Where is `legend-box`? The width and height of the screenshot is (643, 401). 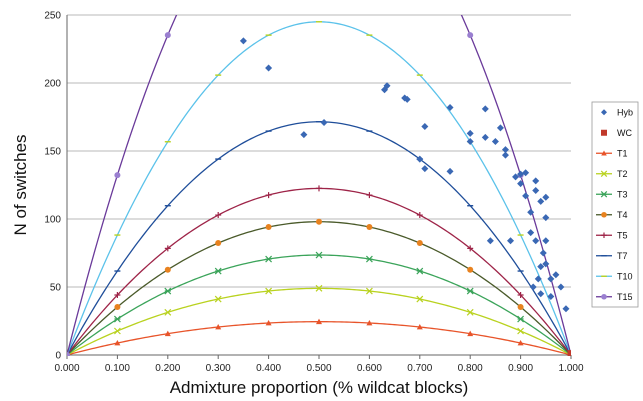 legend-box is located at coordinates (615, 204).